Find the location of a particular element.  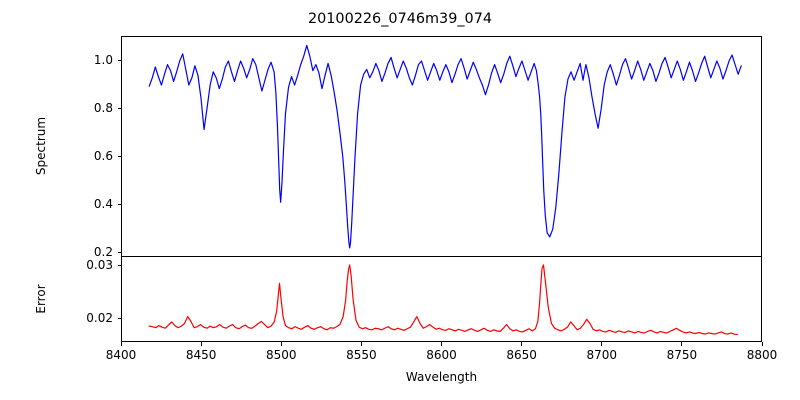

spectrum-ytick-label: 0.4 is located at coordinates (103, 204).